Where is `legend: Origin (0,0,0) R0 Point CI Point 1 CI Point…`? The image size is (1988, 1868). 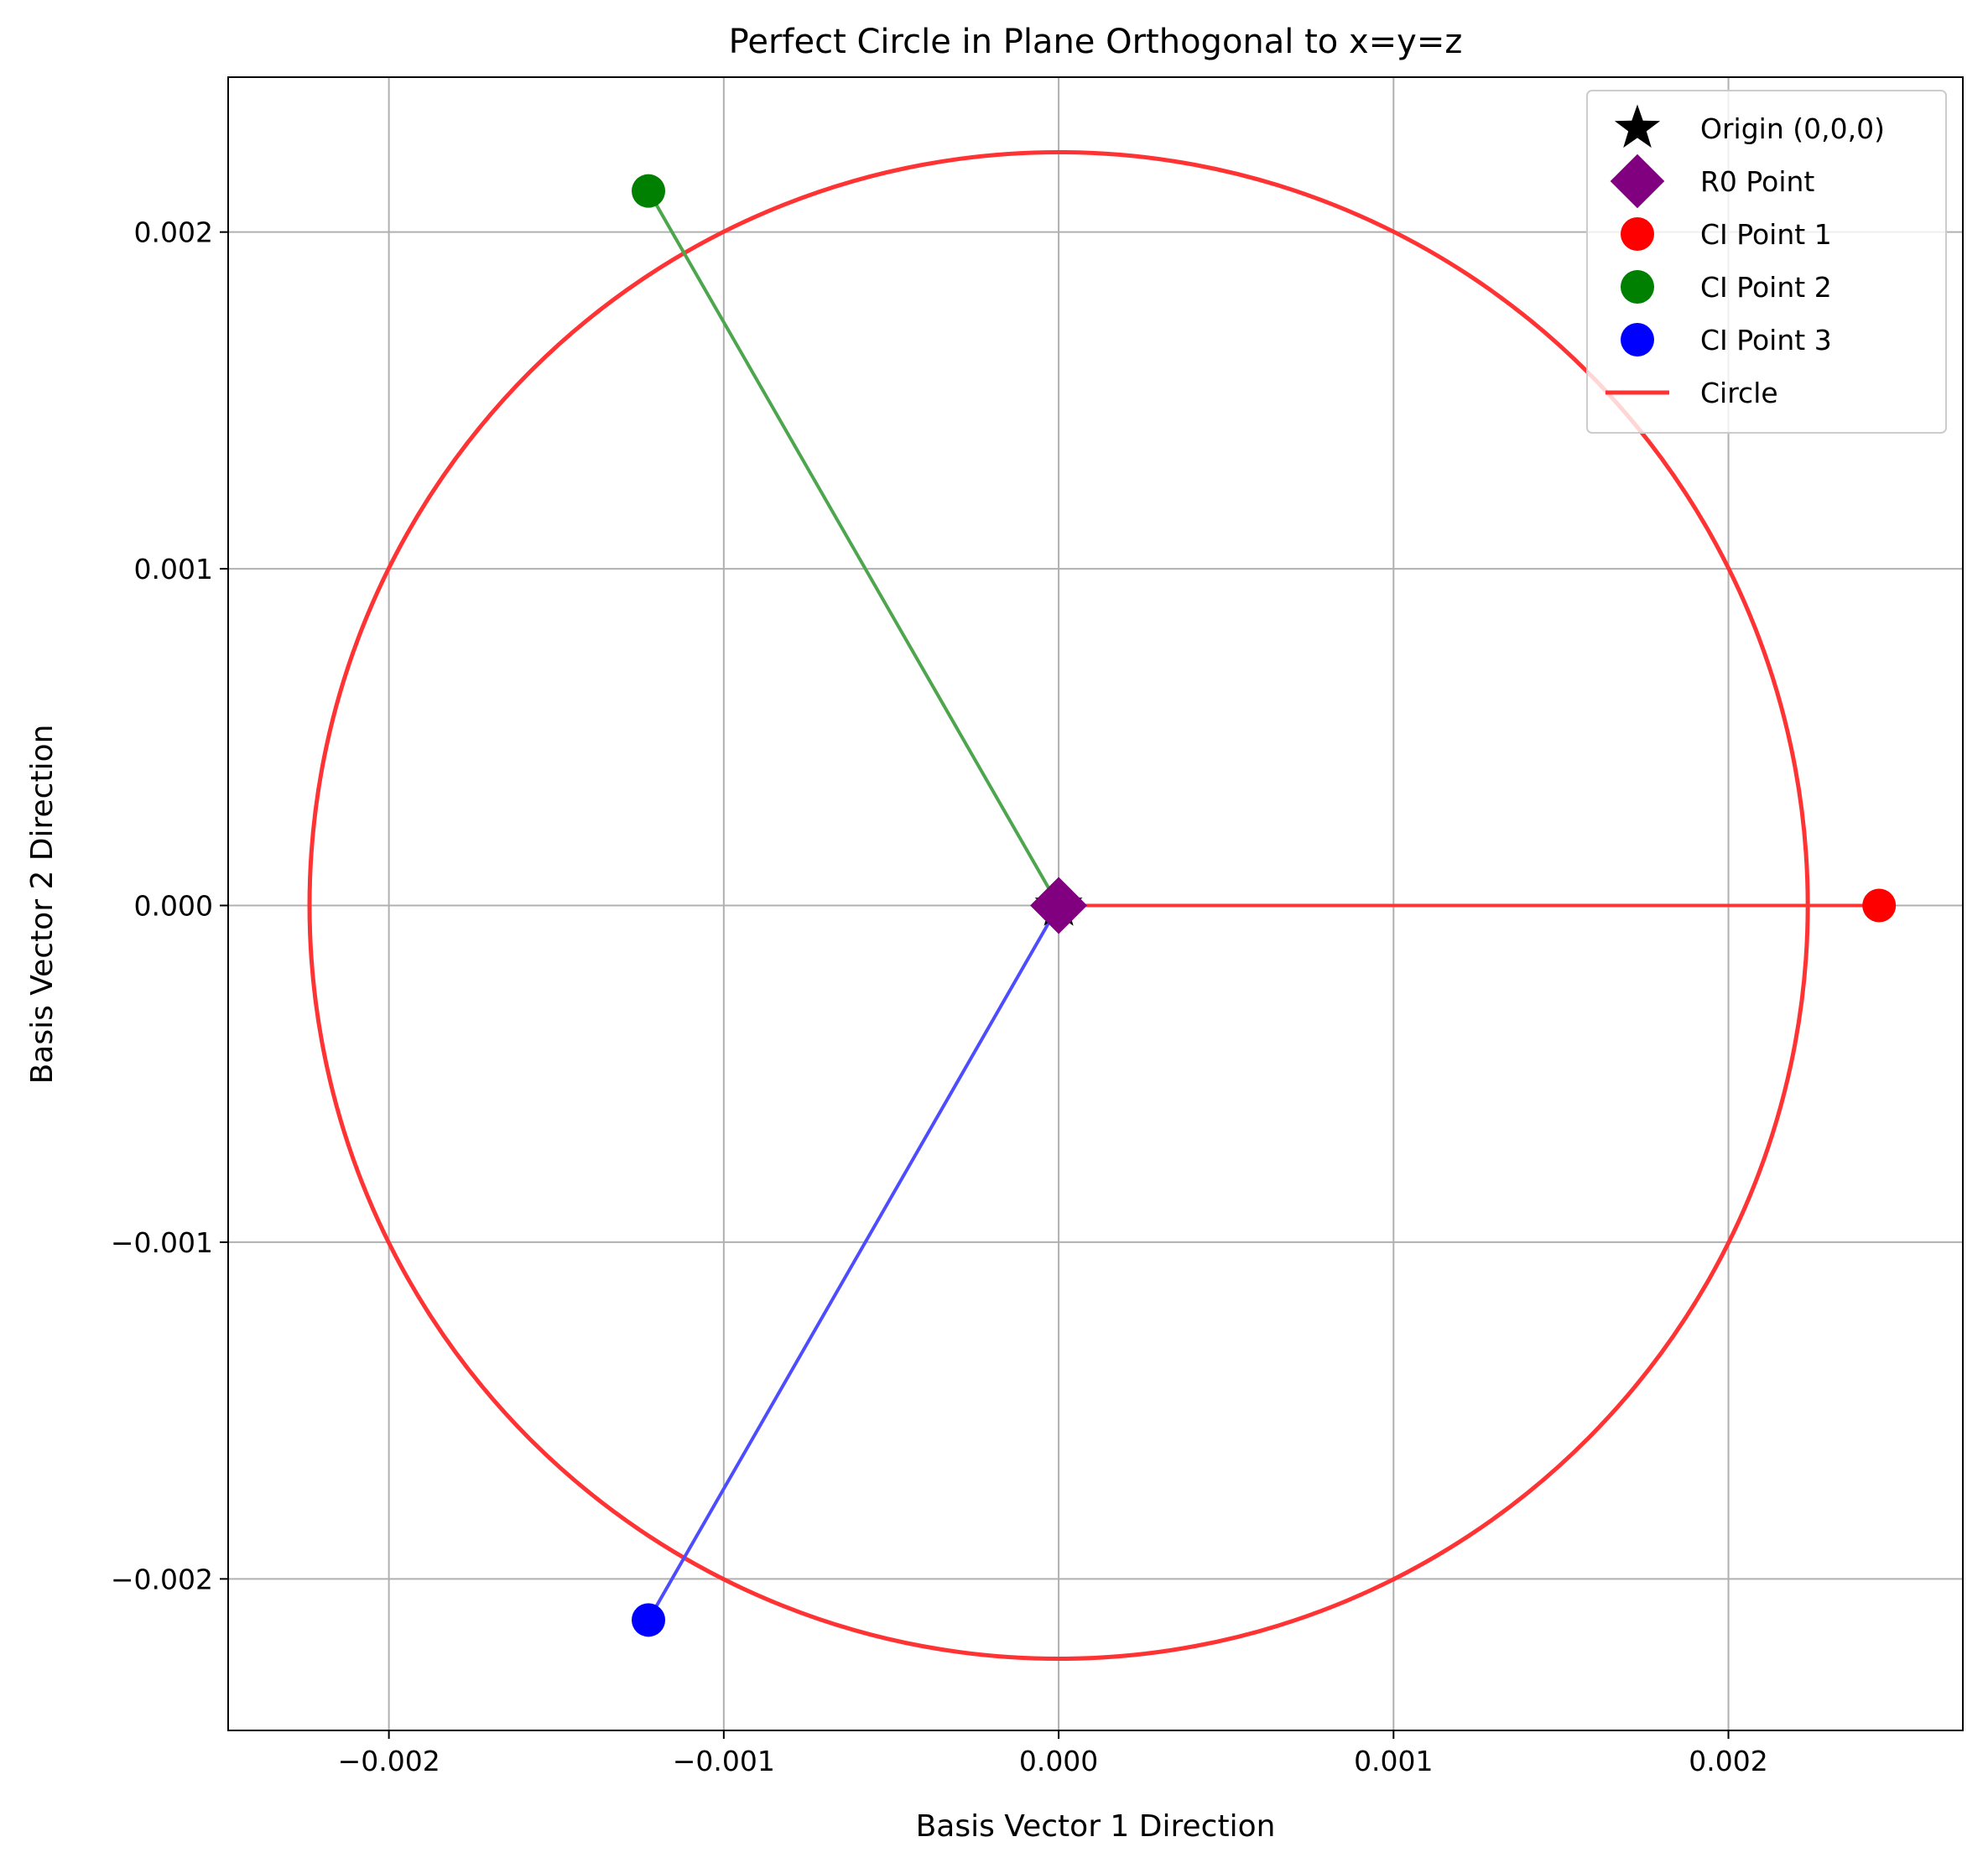 legend: Origin (0,0,0) R0 Point CI Point 1 CI Point… is located at coordinates (1767, 262).